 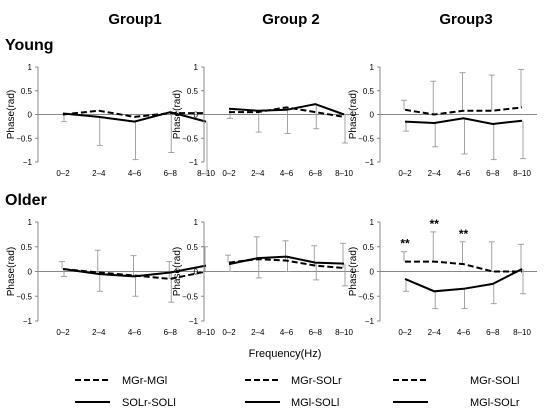 I want to click on panel-2: 1 0.5 0 −0.5 −1 Phase(rad) 0–2 2–4 4–6 6–8 8–10, so click(x=265, y=120).